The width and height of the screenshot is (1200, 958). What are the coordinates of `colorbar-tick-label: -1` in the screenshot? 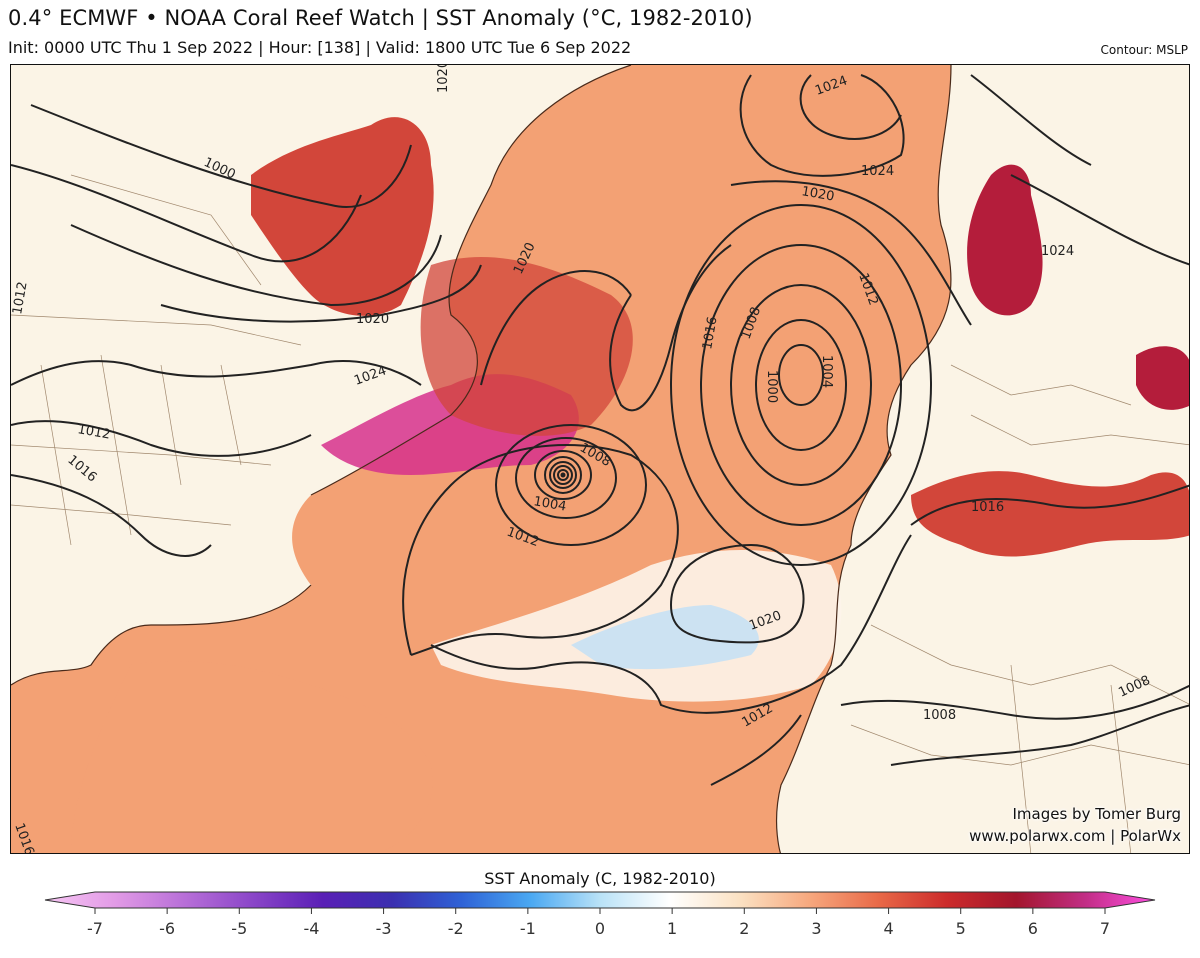 It's located at (528, 928).